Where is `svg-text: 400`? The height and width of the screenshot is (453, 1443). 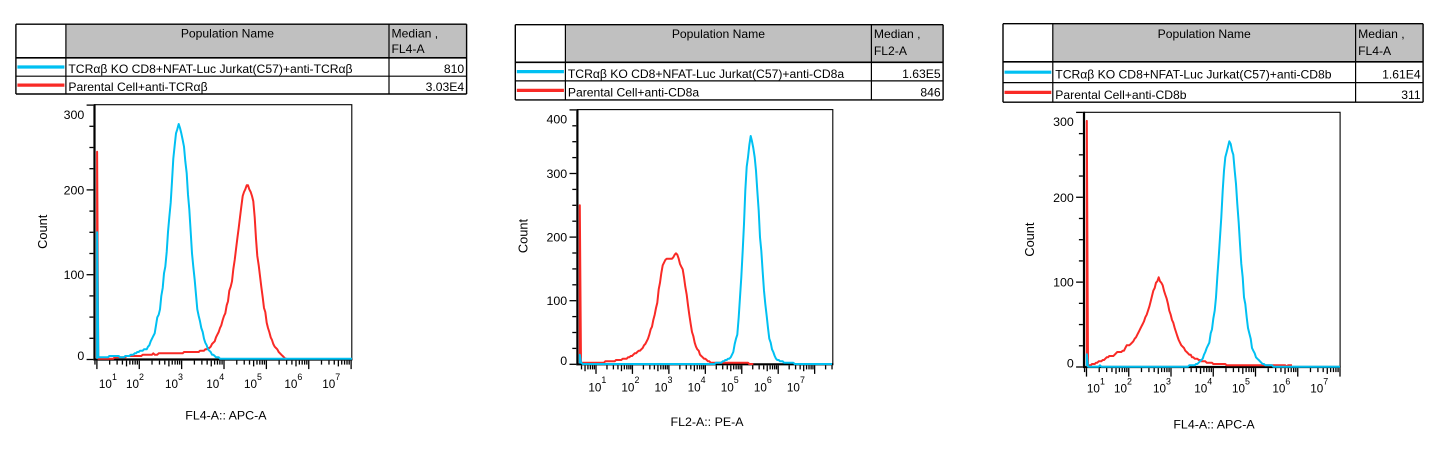 svg-text: 400 is located at coordinates (557, 120).